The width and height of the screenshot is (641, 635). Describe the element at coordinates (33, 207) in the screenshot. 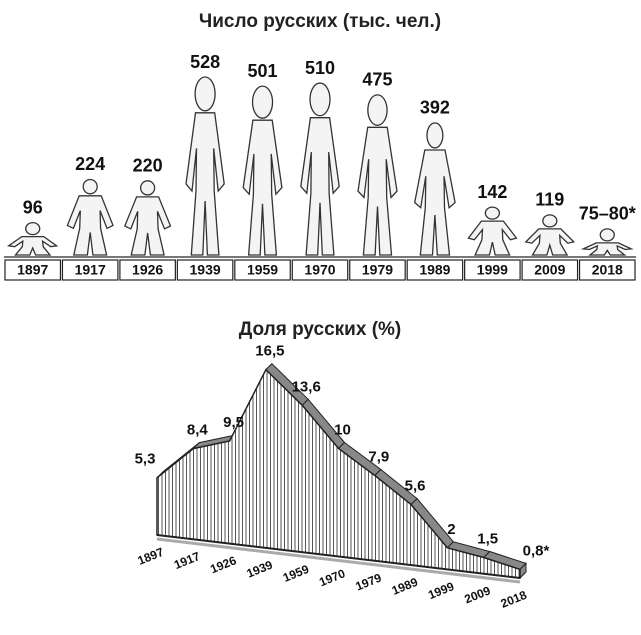

I see `value-label: 96` at that location.